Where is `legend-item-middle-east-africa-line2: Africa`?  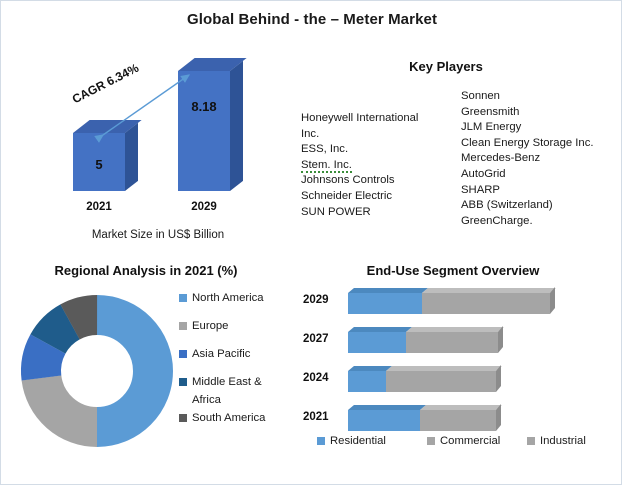
legend-item-middle-east-africa-line2: Africa is located at coordinates (239, 400).